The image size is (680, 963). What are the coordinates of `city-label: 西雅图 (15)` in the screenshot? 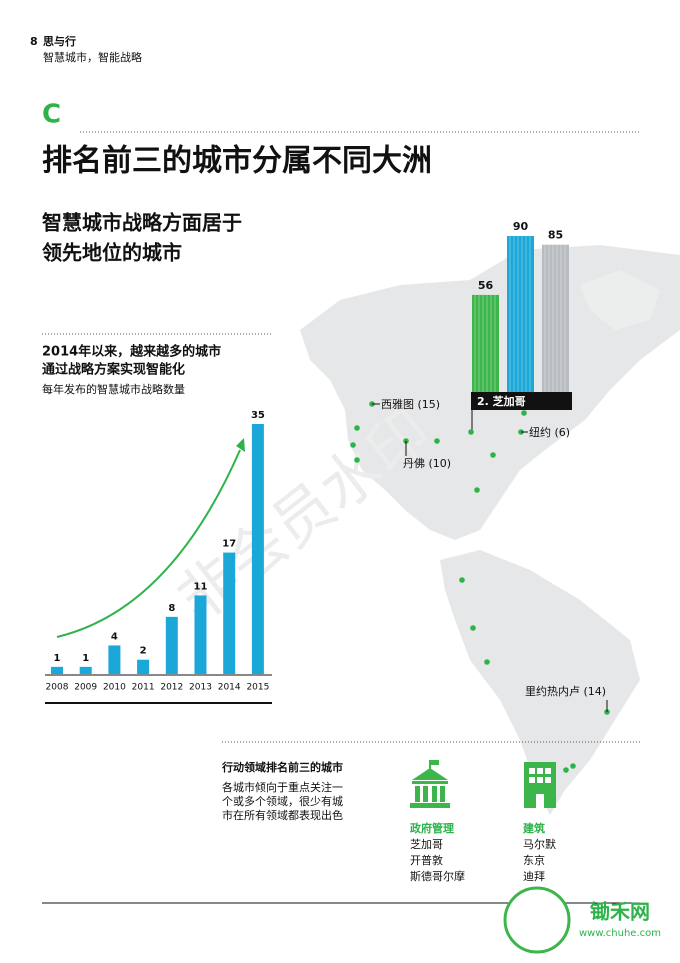 It's located at (410, 404).